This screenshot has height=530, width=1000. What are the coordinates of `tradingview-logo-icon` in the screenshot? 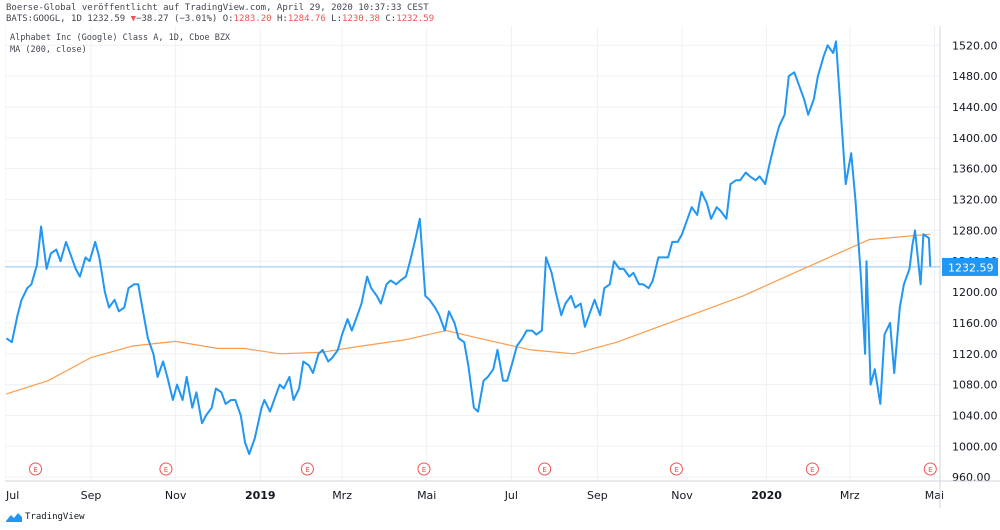 It's located at (14, 517).